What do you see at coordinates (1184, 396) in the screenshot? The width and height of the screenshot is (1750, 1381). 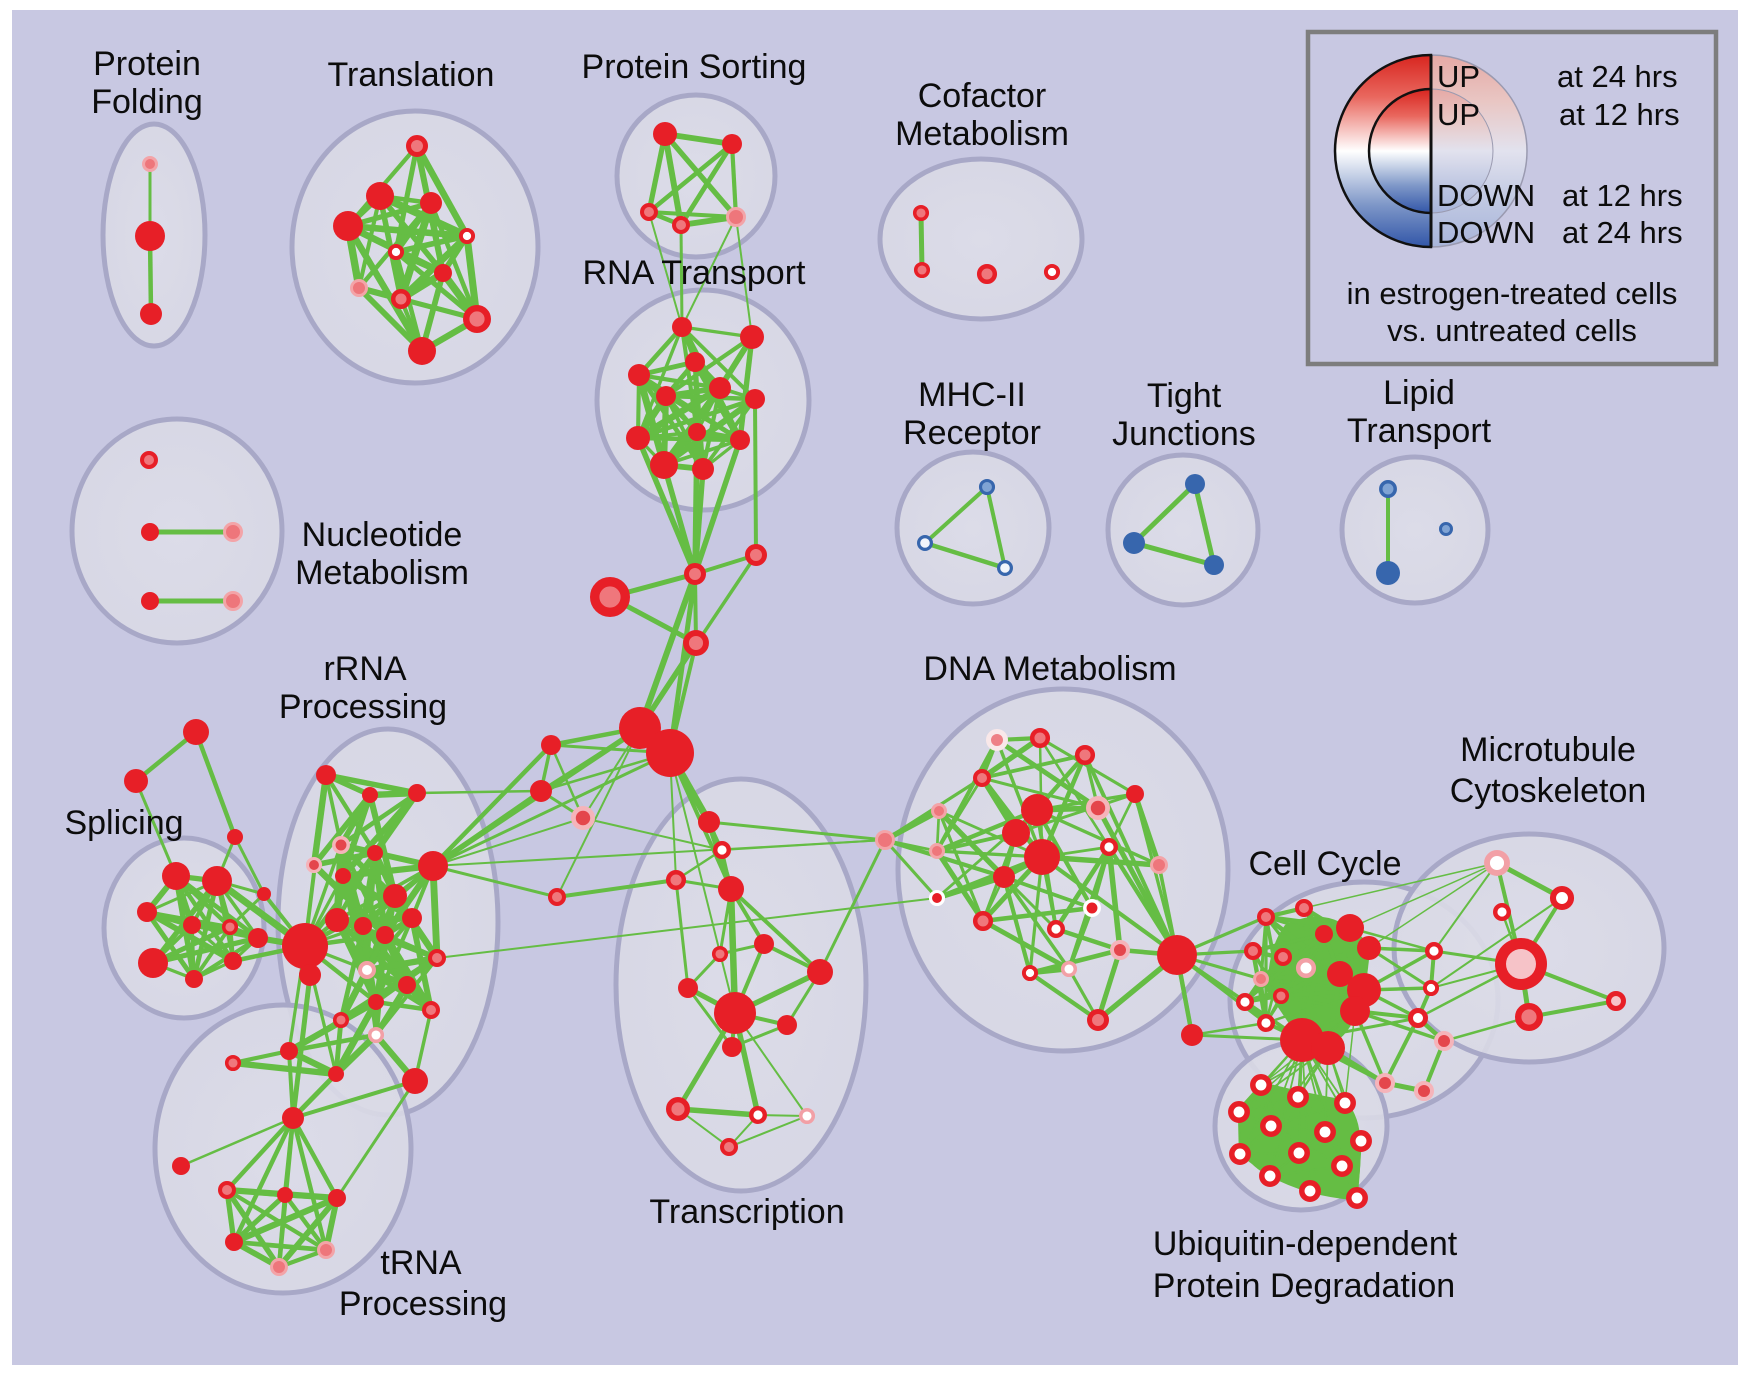 I see `svg-text: Tight` at bounding box center [1184, 396].